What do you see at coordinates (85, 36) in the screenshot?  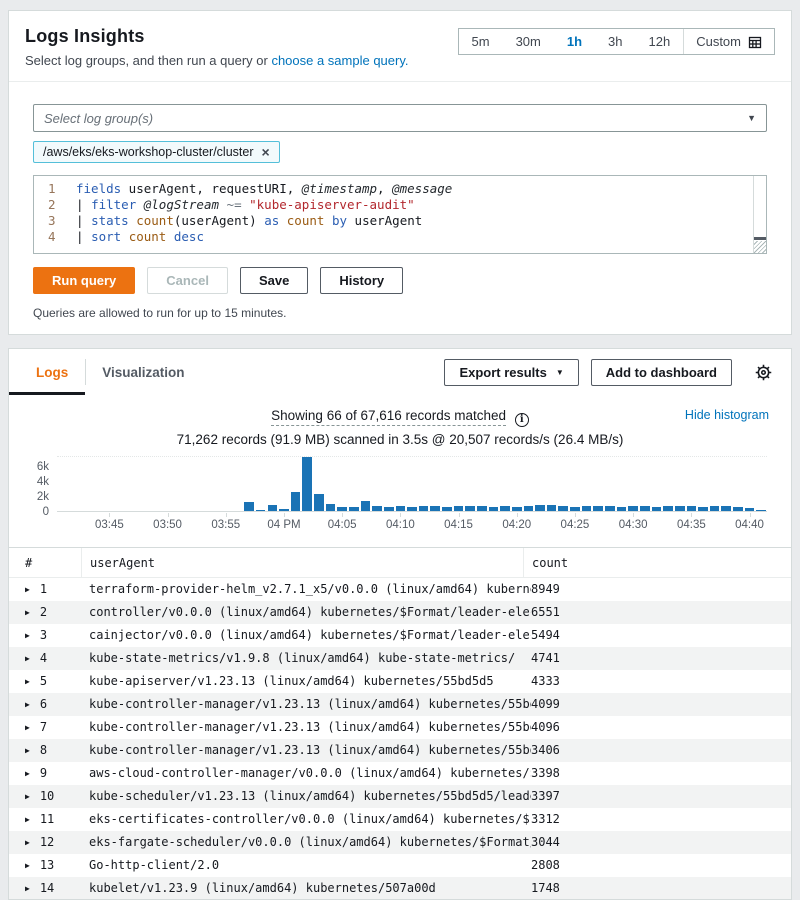 I see `page-title: Logs Insights` at bounding box center [85, 36].